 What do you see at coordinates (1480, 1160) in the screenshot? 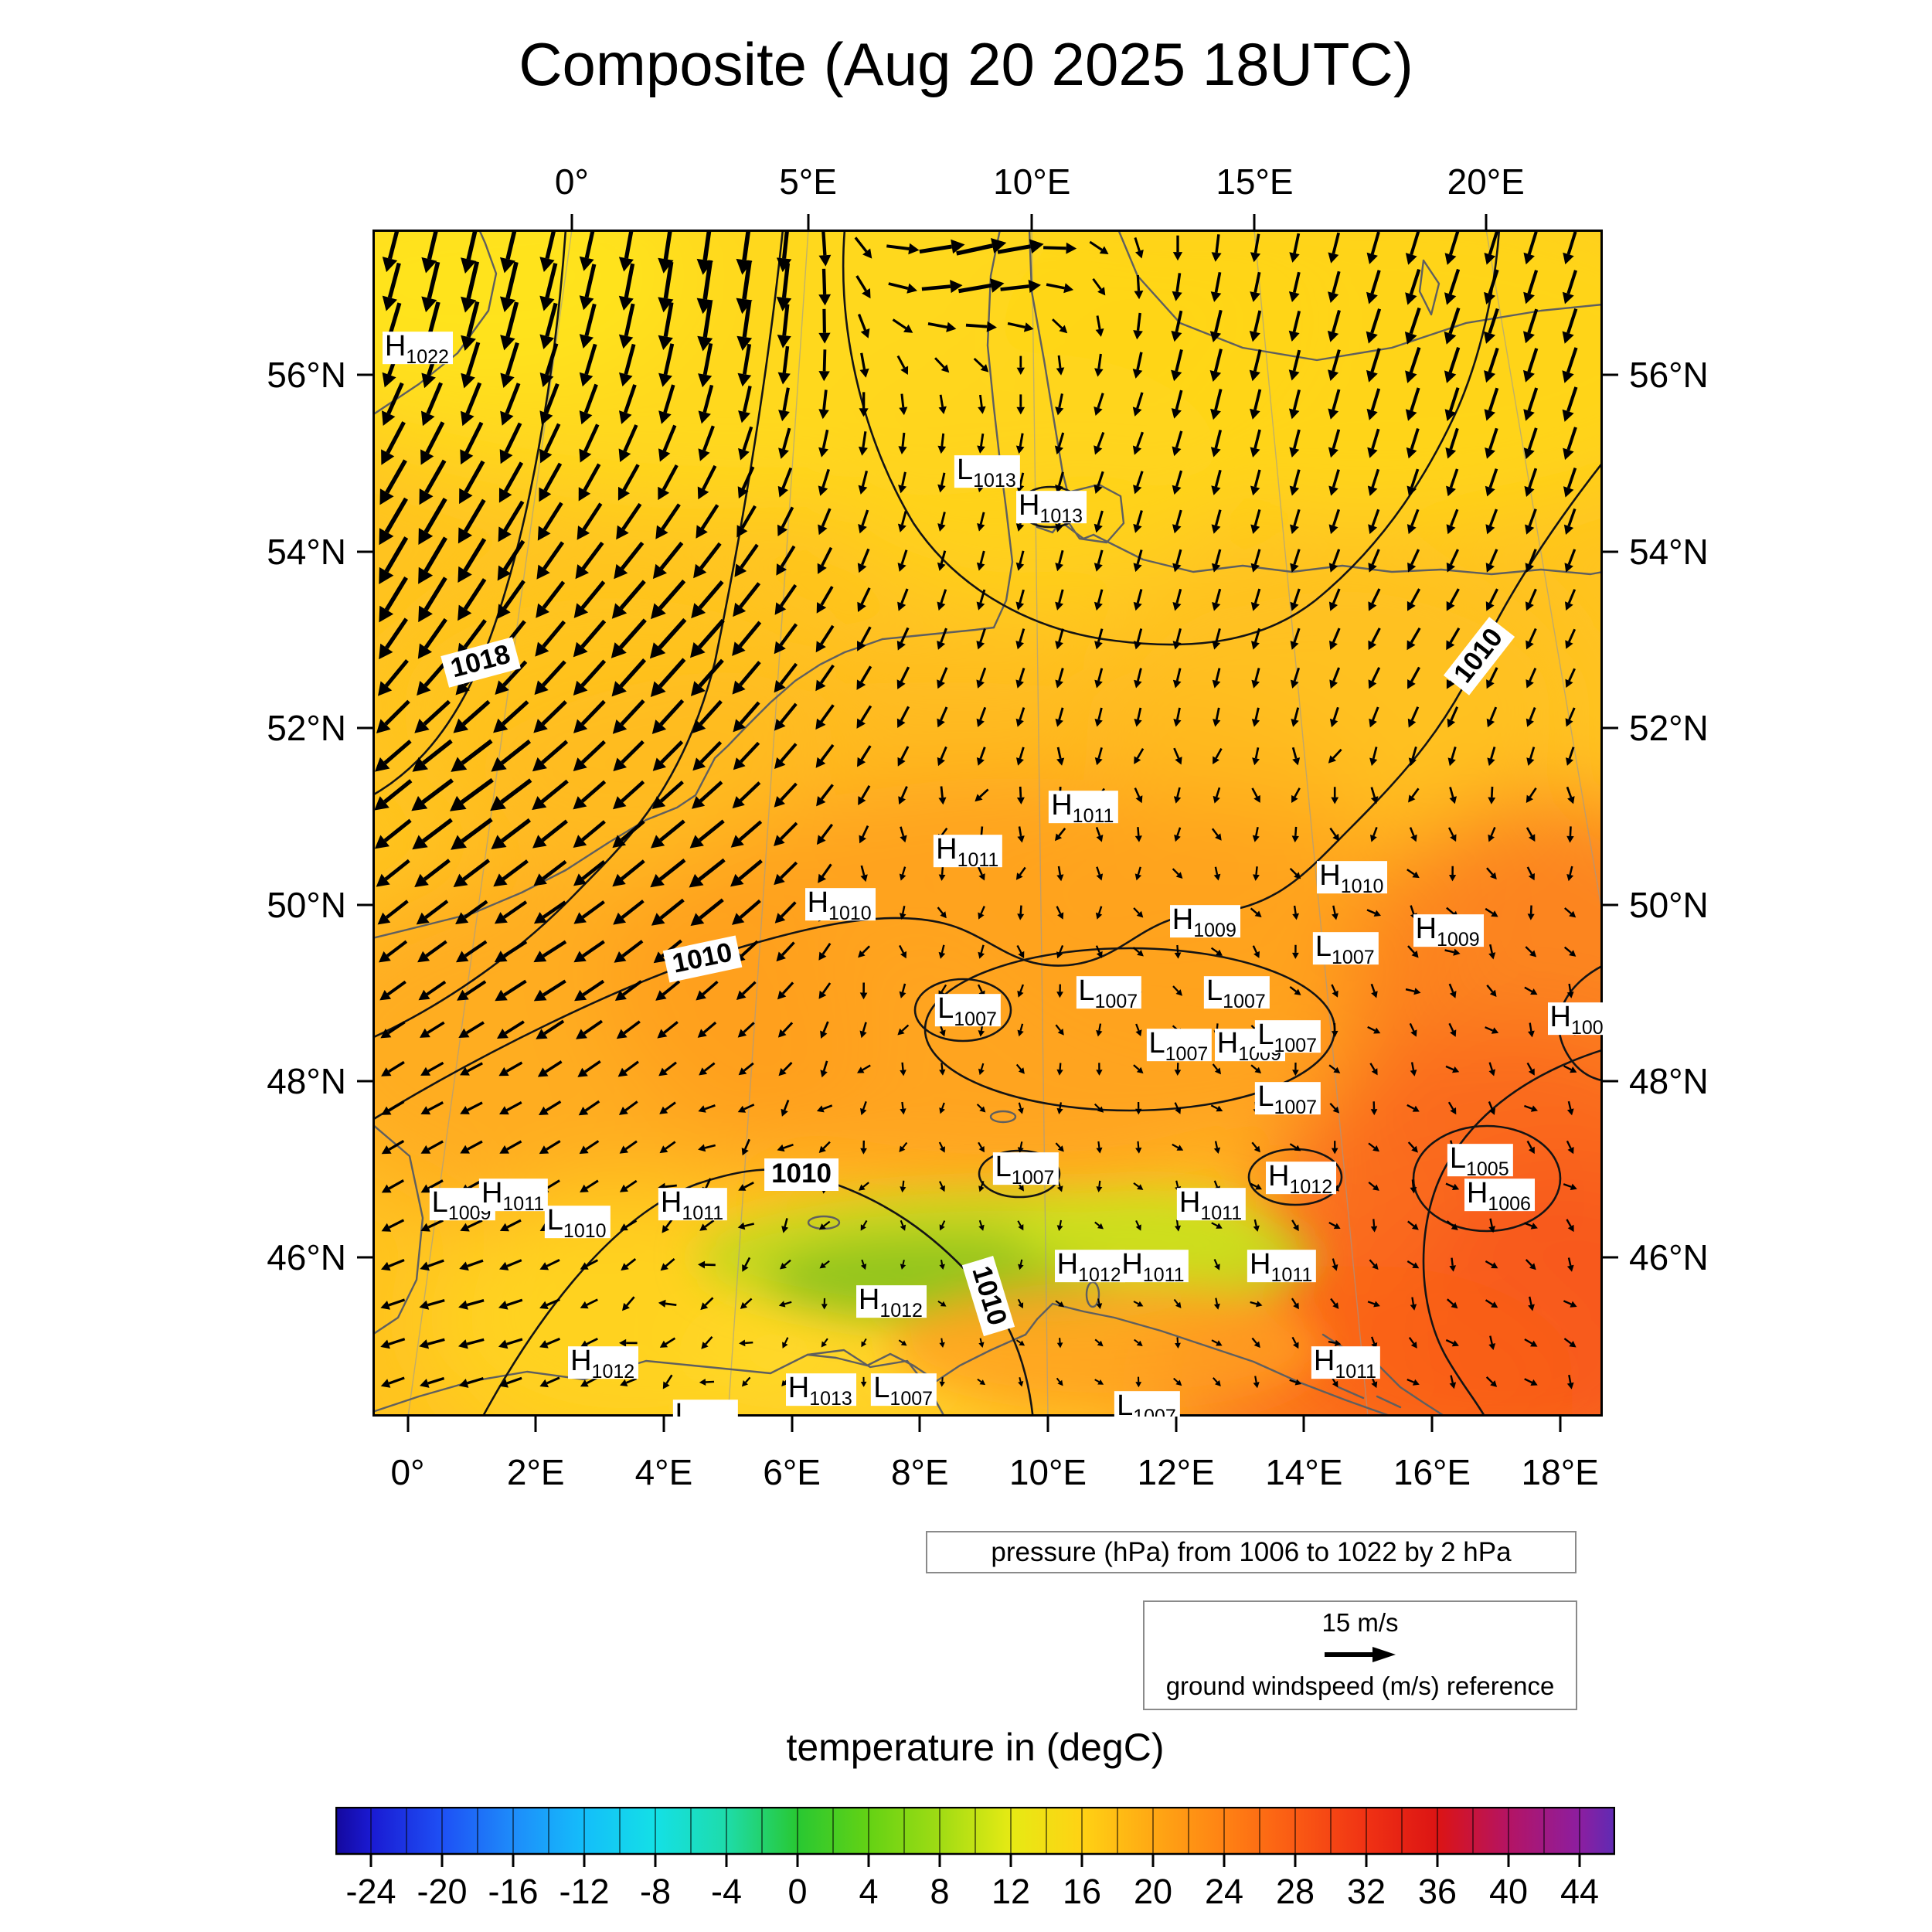
I see `pressure-center-l-1005: L1005` at bounding box center [1480, 1160].